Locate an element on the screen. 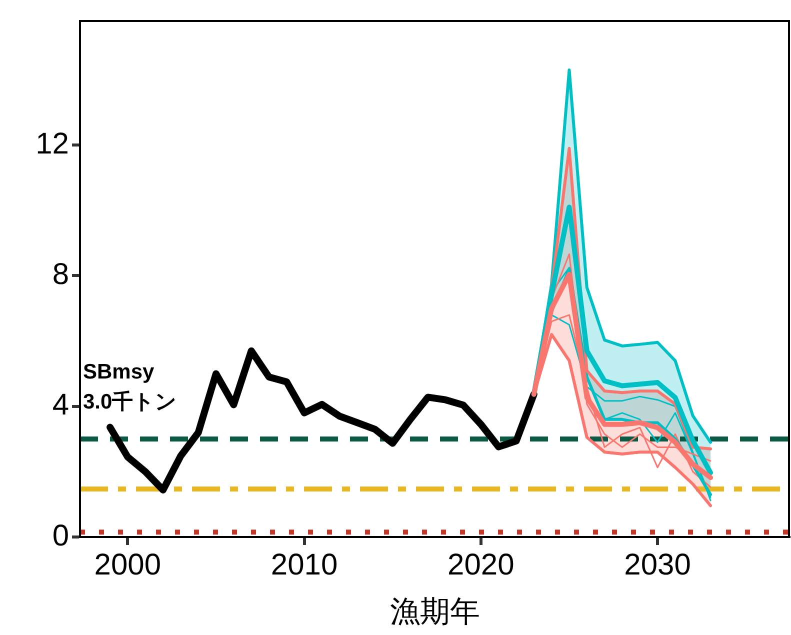  x-tick-label: 2020 is located at coordinates (481, 565).